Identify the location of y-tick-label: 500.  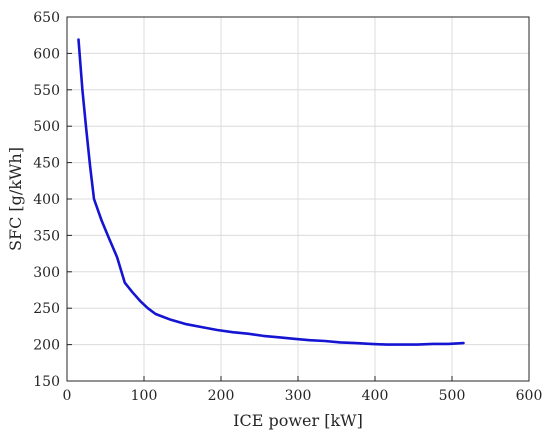
(46, 127).